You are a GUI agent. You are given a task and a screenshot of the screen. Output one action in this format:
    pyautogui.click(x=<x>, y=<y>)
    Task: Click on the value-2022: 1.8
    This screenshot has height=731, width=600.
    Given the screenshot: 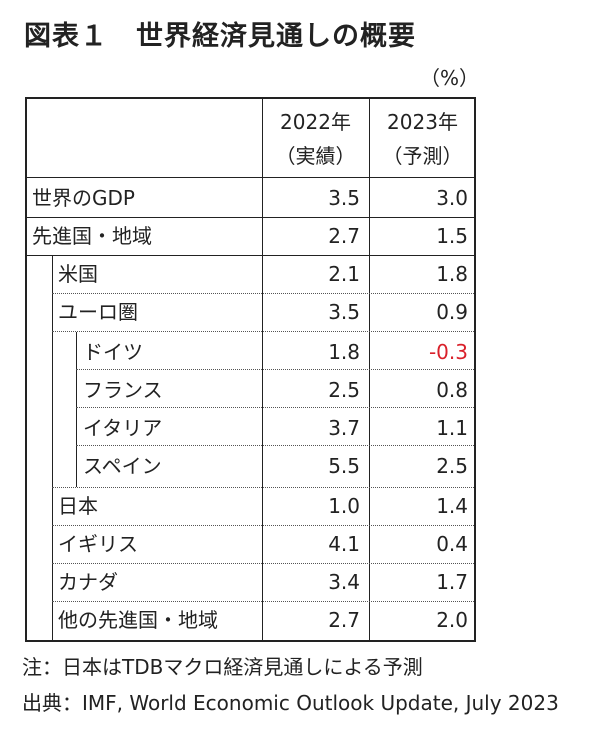 What is the action you would take?
    pyautogui.click(x=344, y=352)
    